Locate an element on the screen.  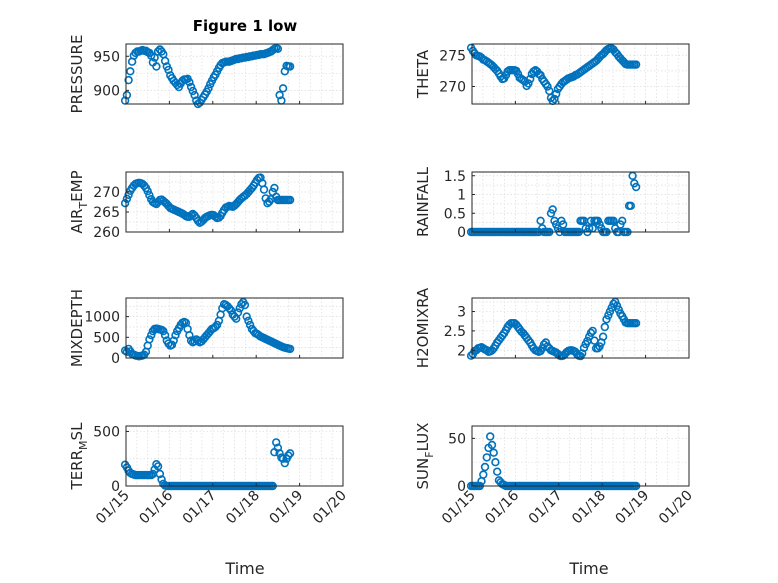
y-axis-label: THETA is located at coordinates (423, 74).